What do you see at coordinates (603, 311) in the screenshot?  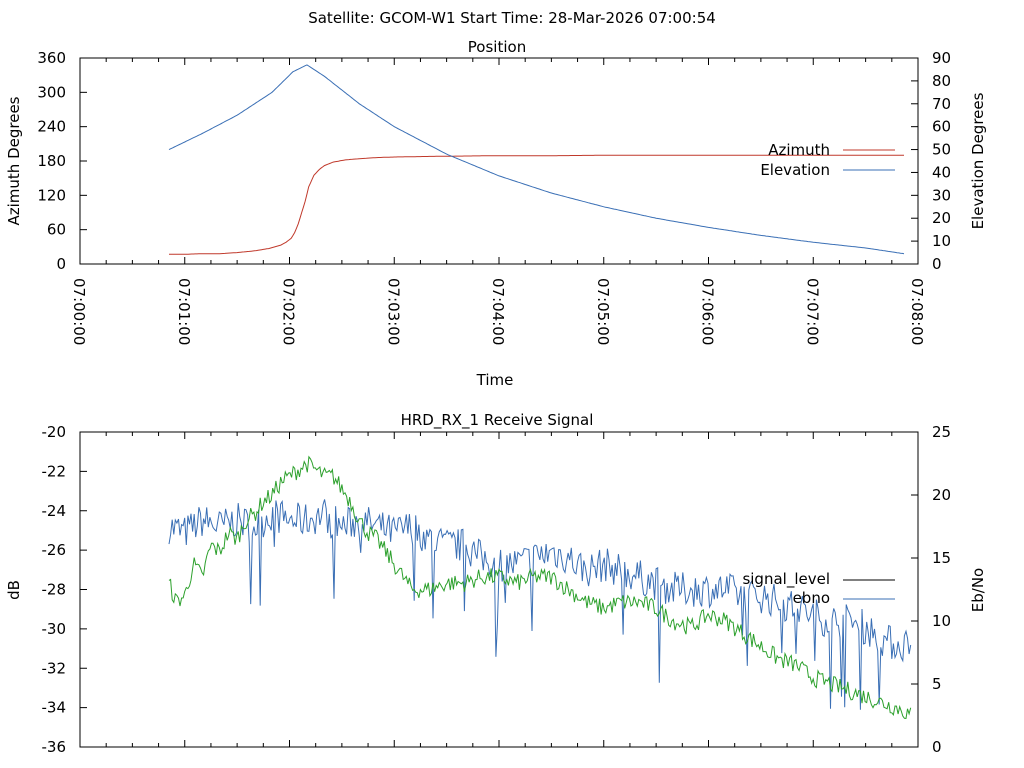 I see `xtick-label: 07:05:00` at bounding box center [603, 311].